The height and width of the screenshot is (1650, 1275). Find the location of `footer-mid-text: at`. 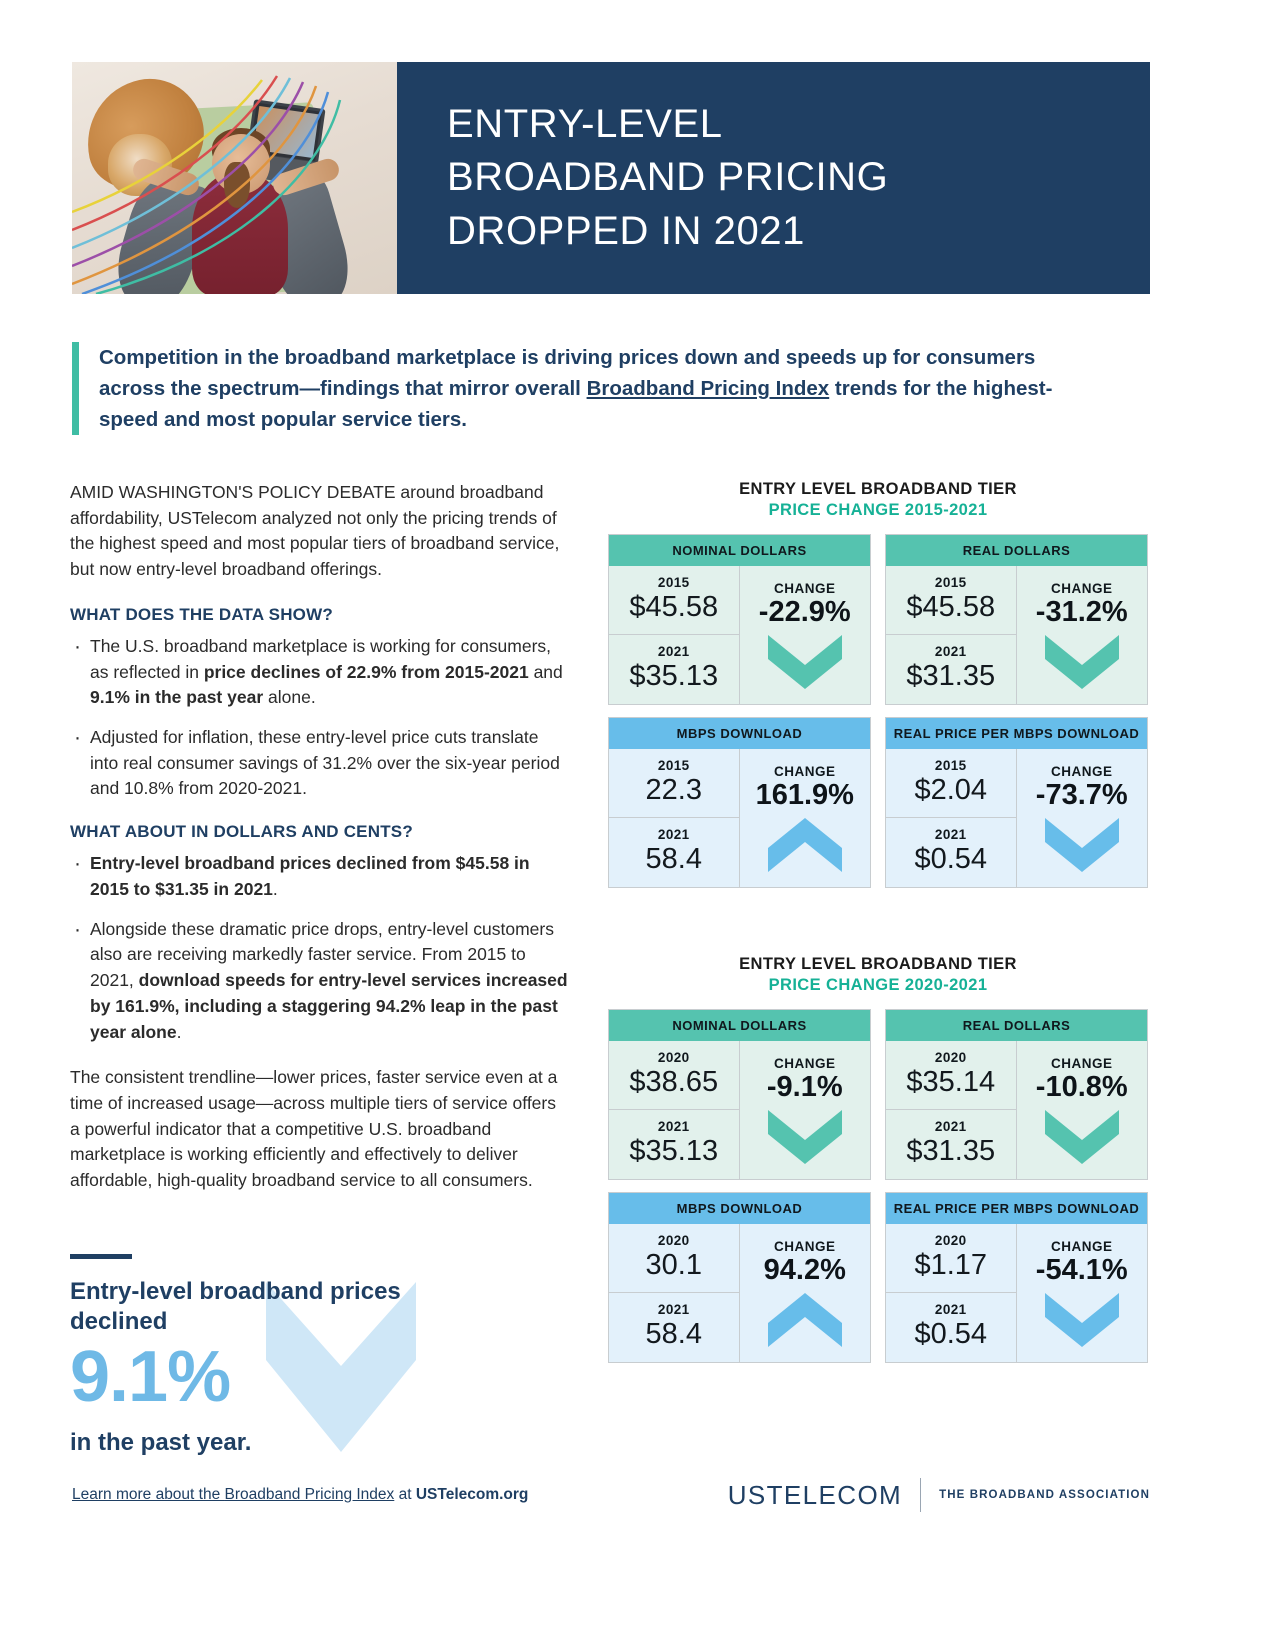

footer-mid-text: at is located at coordinates (405, 1494).